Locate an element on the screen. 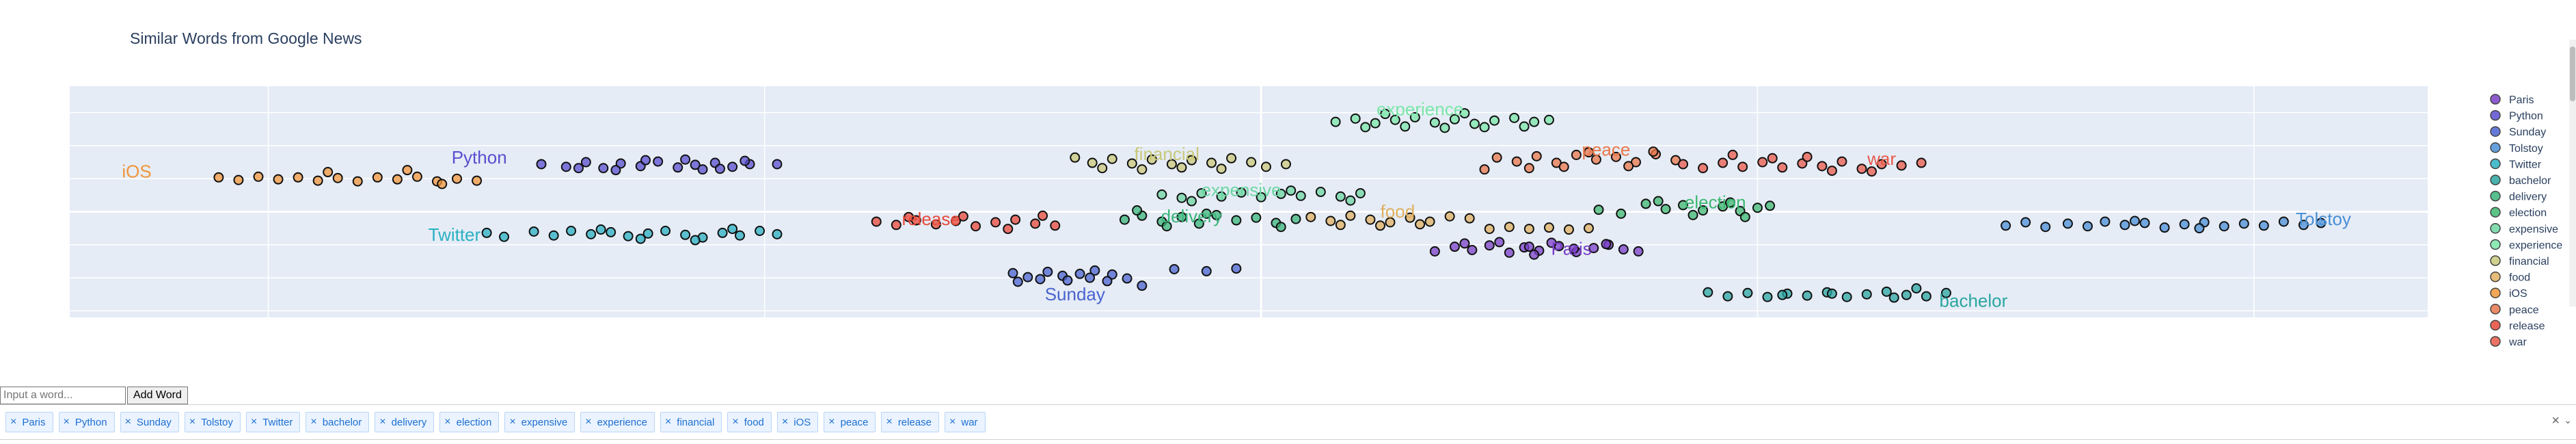 The image size is (2576, 444). legend-marker-ios is located at coordinates (2495, 292).